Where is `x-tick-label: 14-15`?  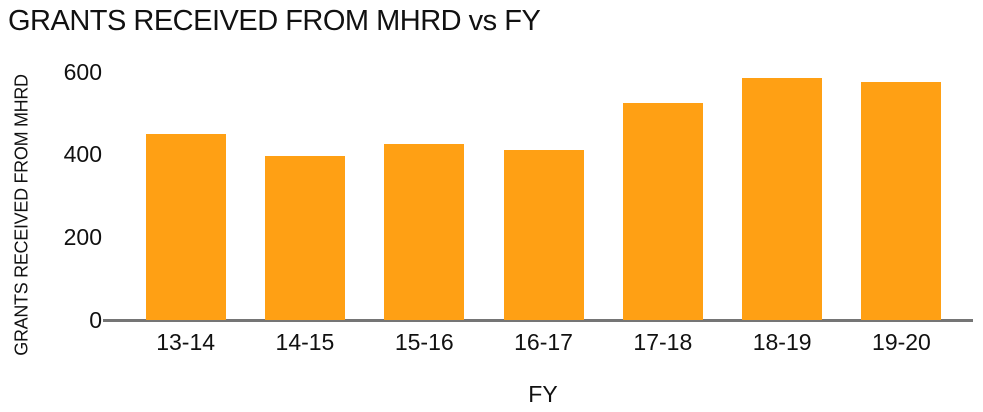
x-tick-label: 14-15 is located at coordinates (305, 342).